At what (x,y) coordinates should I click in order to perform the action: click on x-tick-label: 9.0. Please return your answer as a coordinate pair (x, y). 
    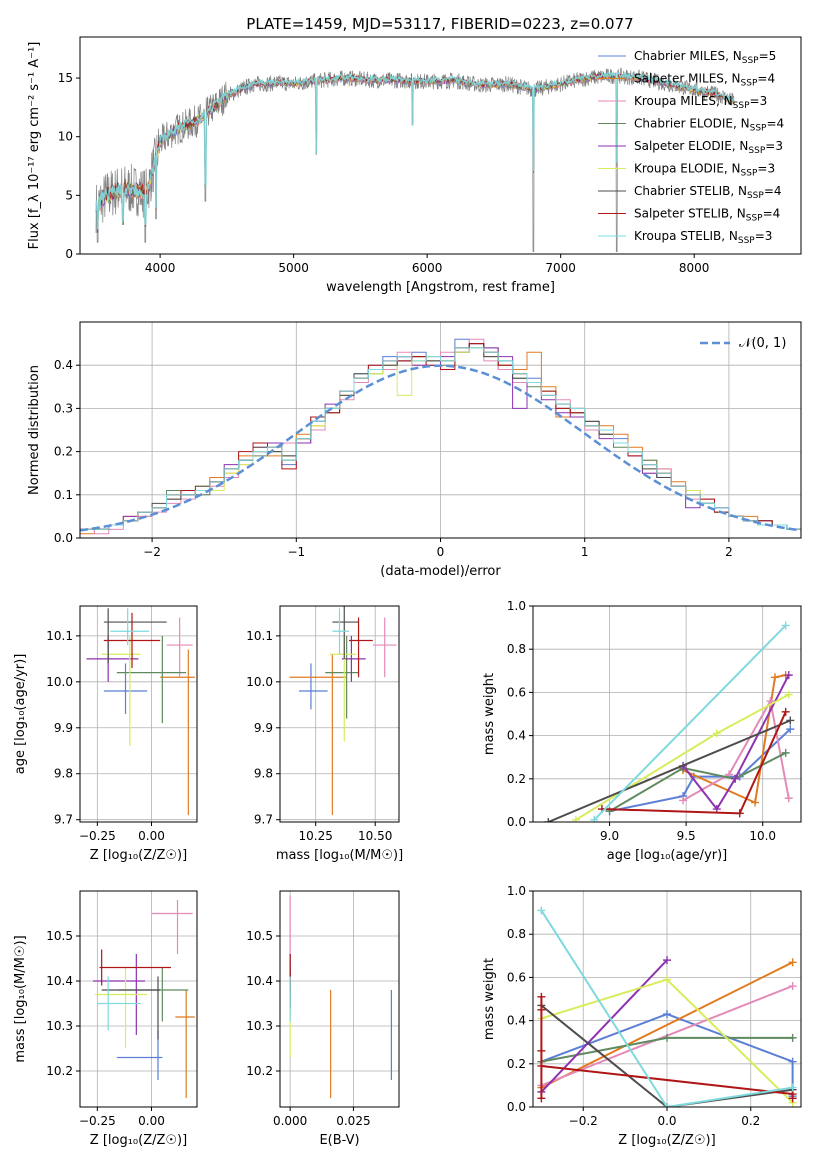
    Looking at the image, I should click on (609, 836).